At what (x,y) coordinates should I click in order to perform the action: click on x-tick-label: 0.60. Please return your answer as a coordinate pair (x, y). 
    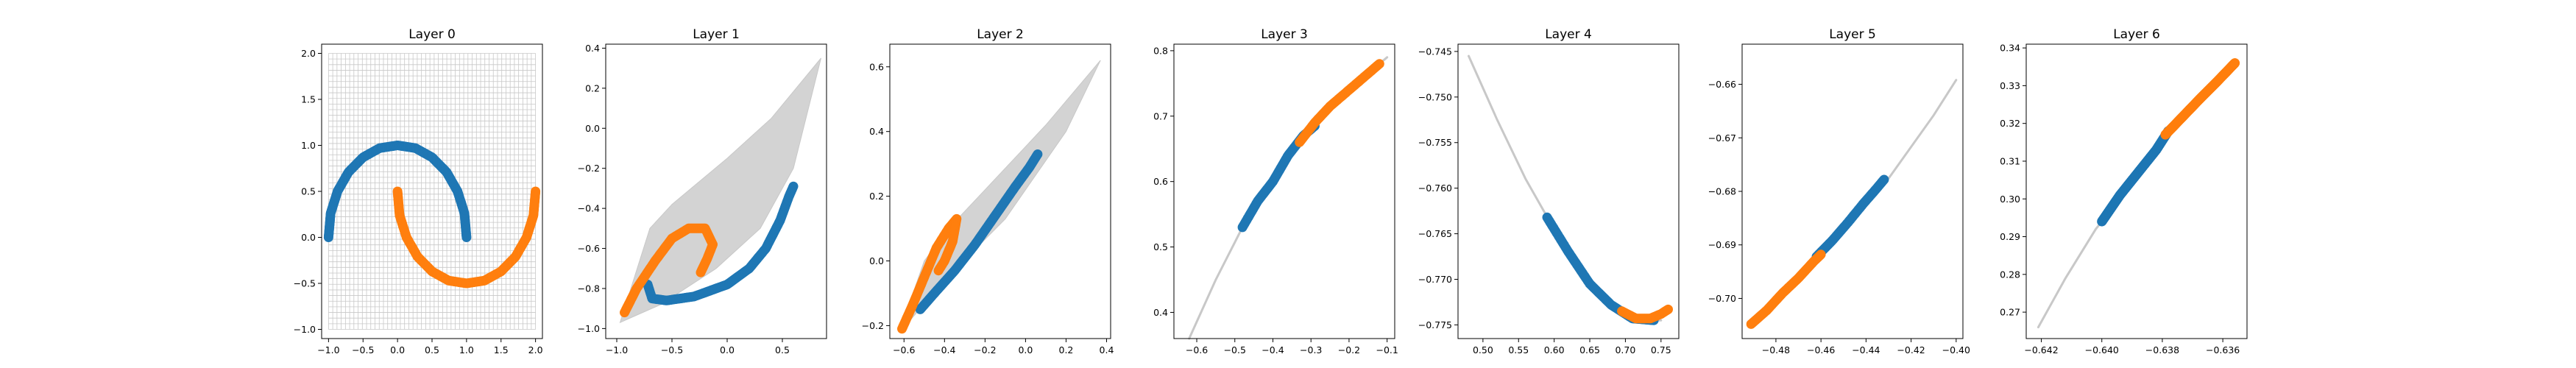
    Looking at the image, I should click on (1554, 349).